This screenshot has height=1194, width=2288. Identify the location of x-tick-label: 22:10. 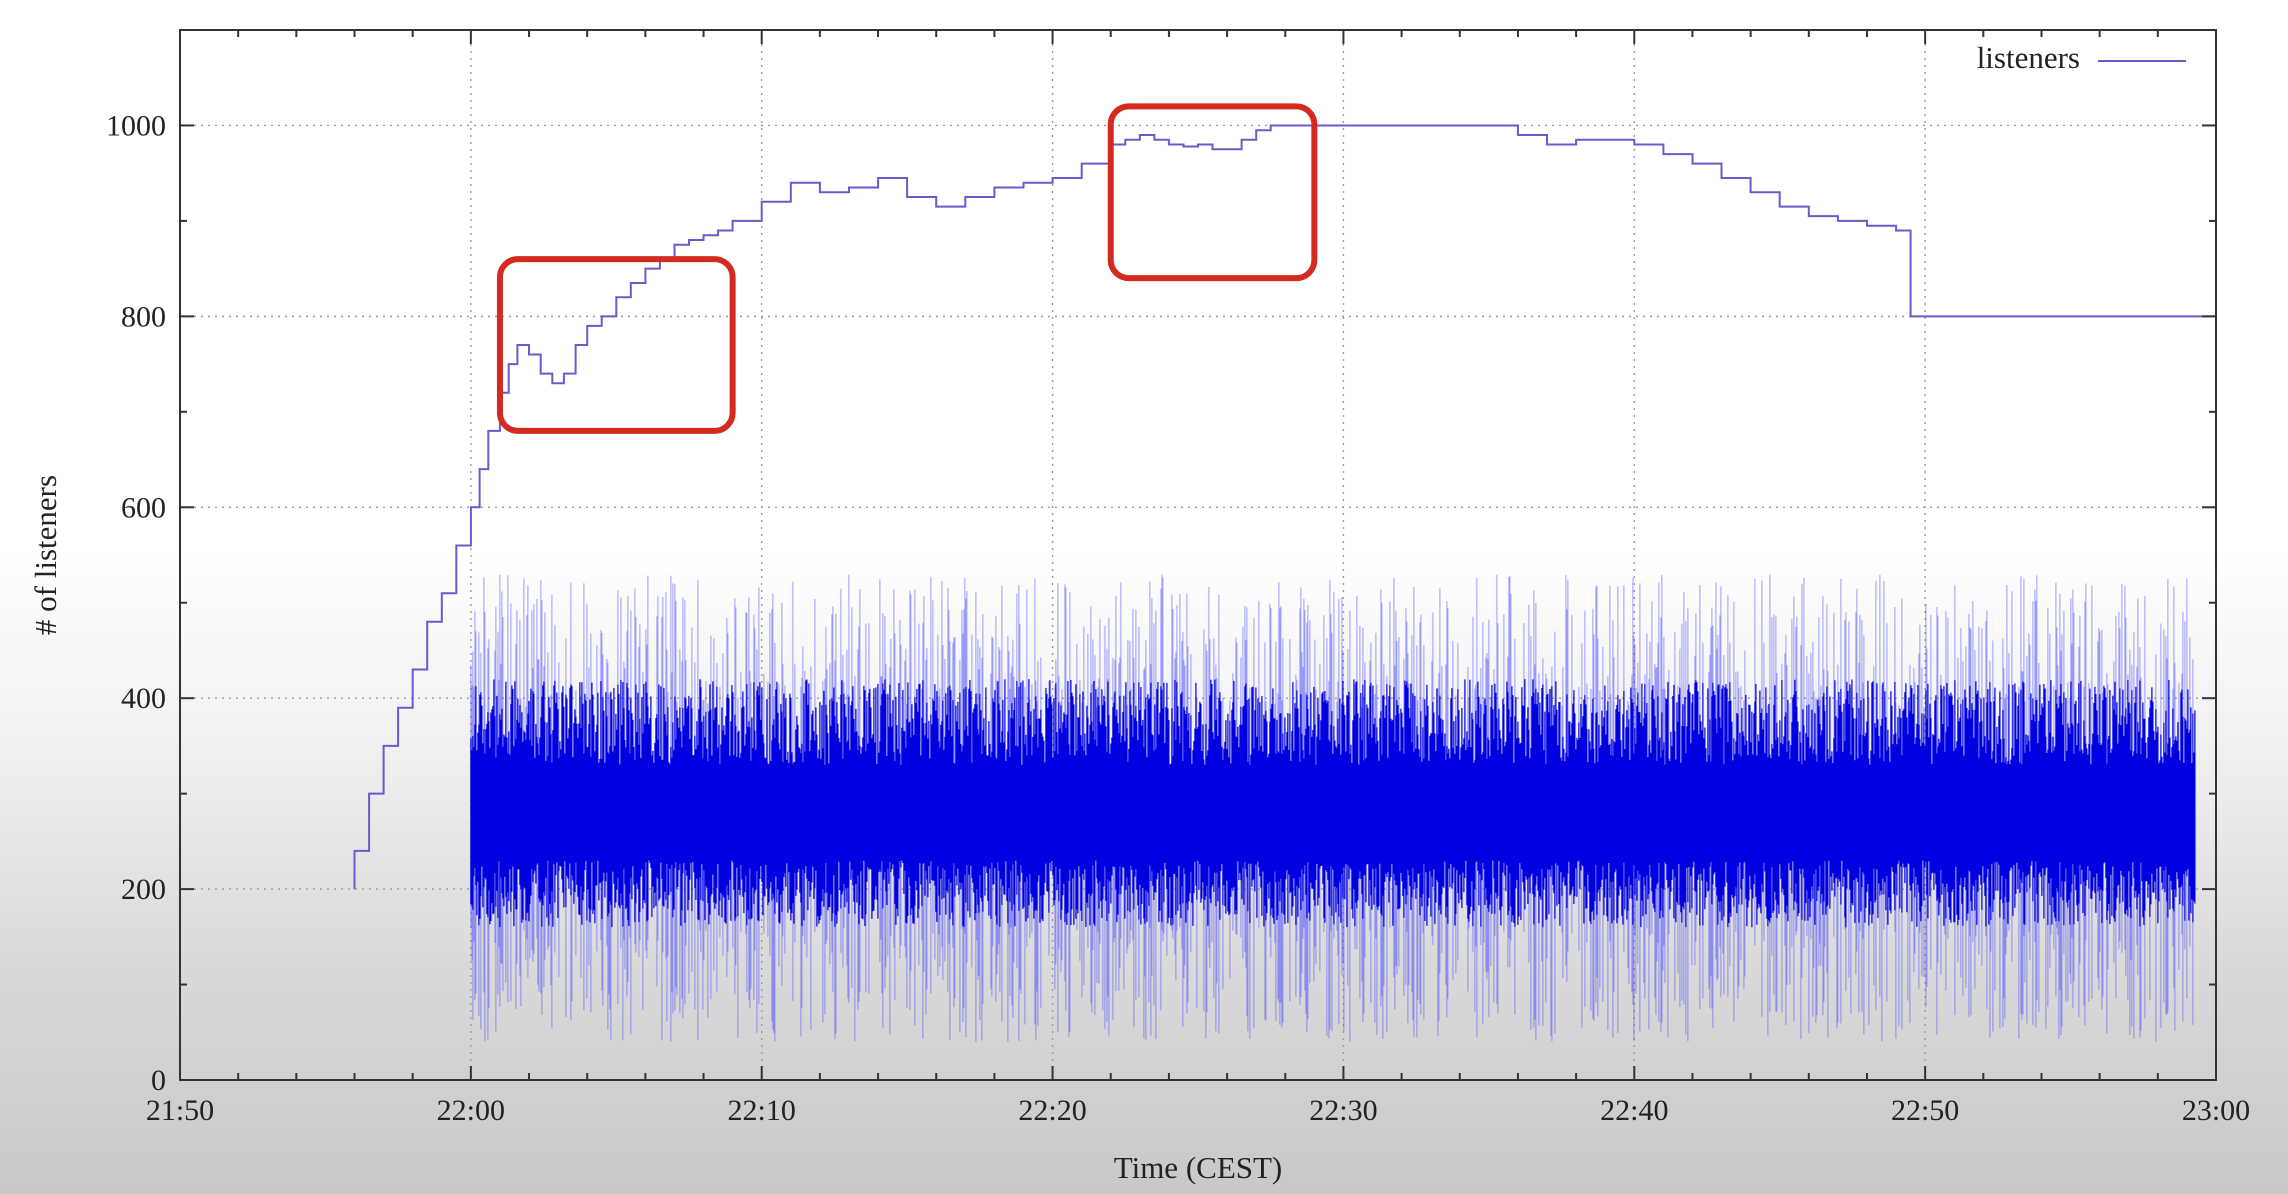
(762, 1110).